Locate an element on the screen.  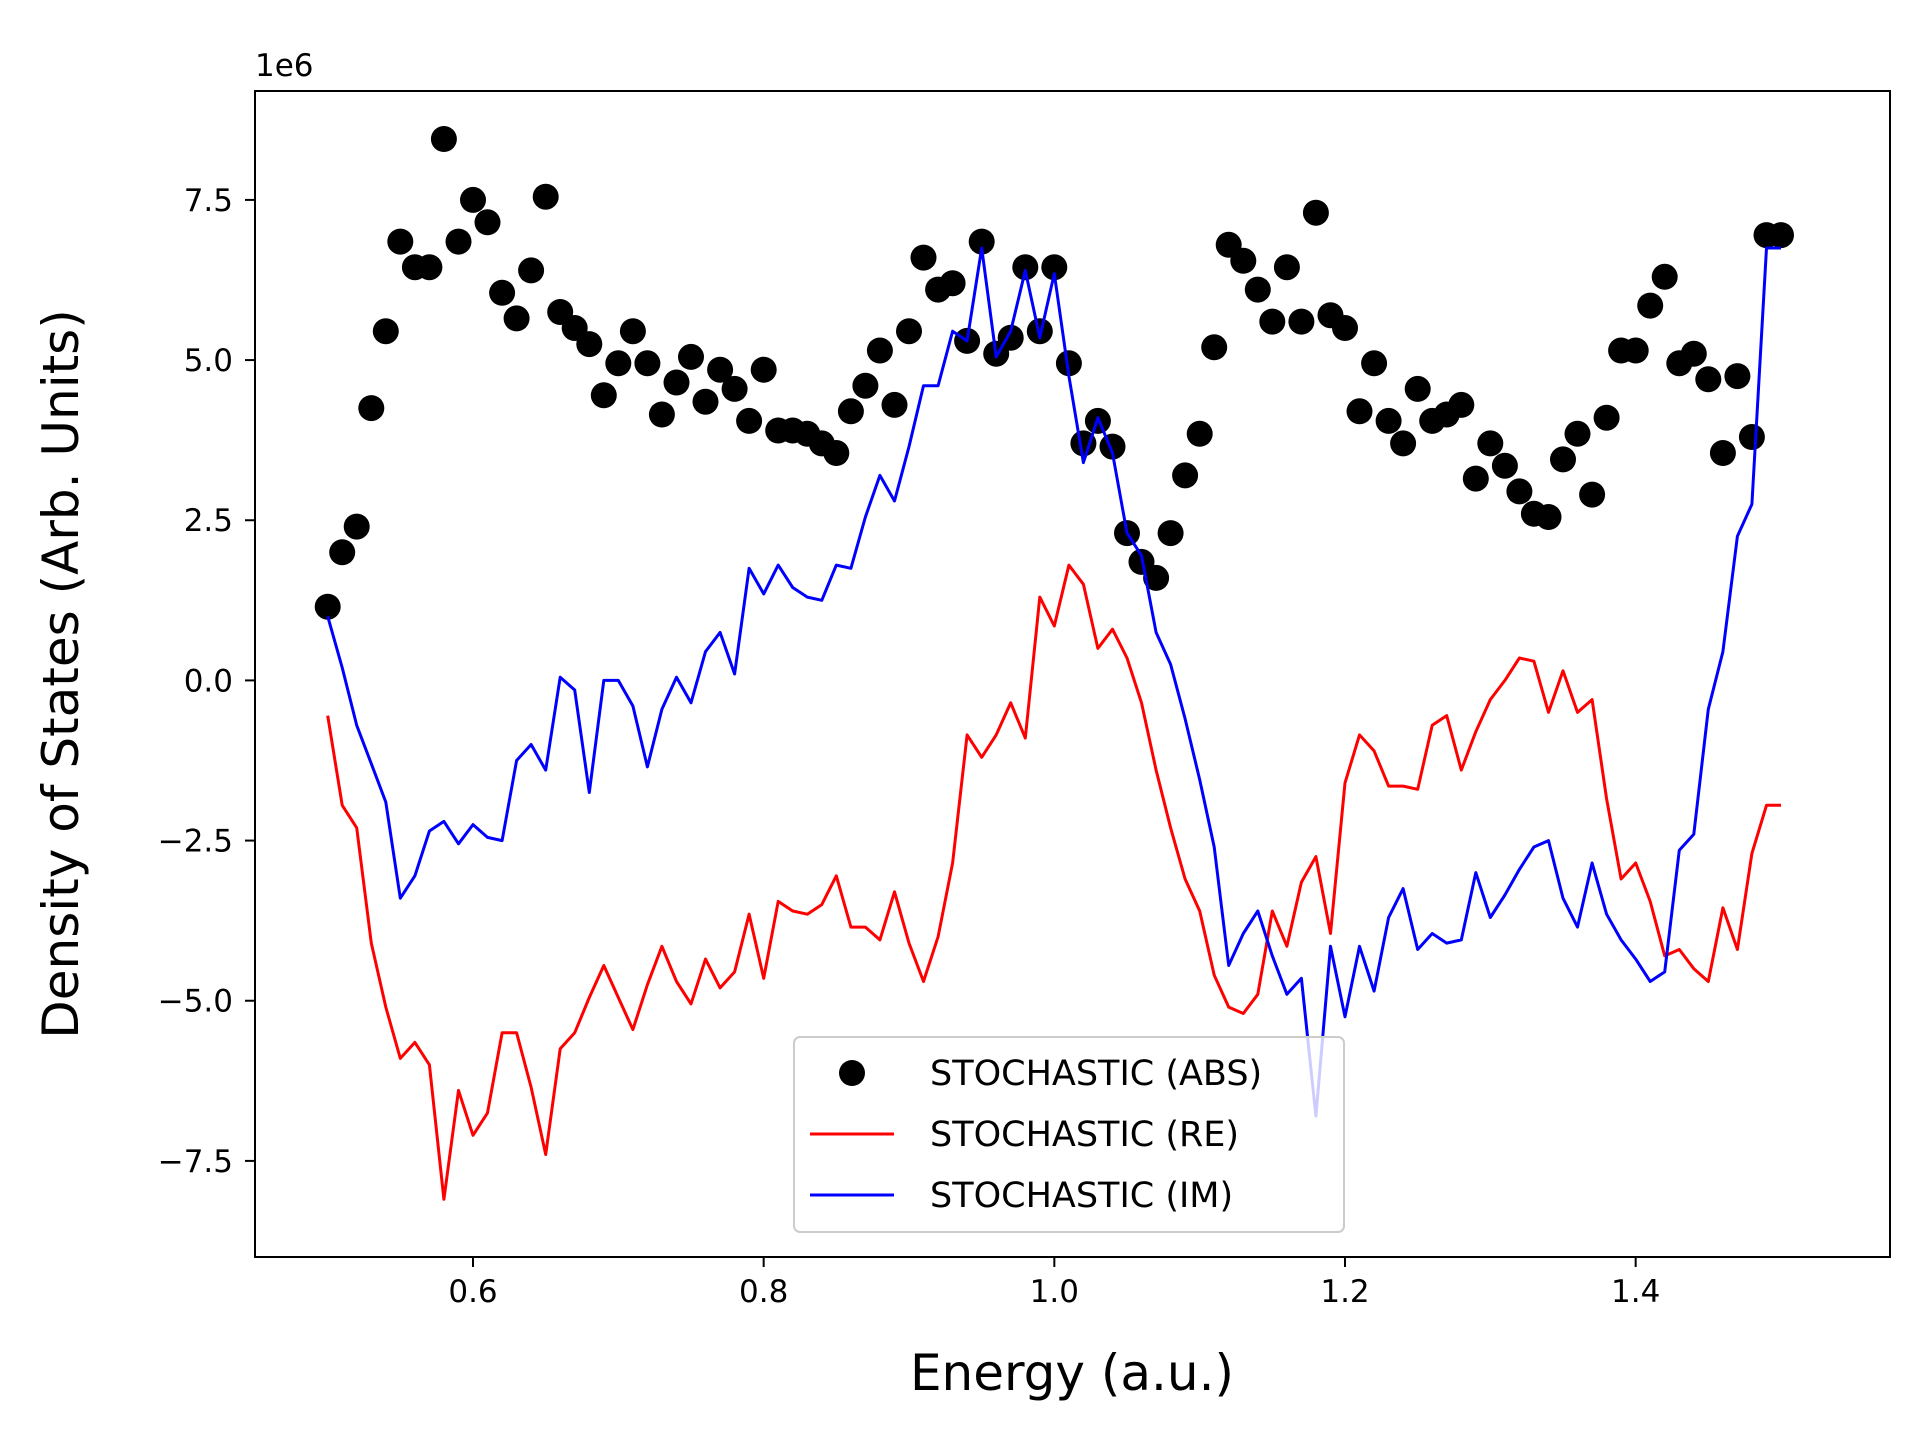
legend-box is located at coordinates (1069, 1134).